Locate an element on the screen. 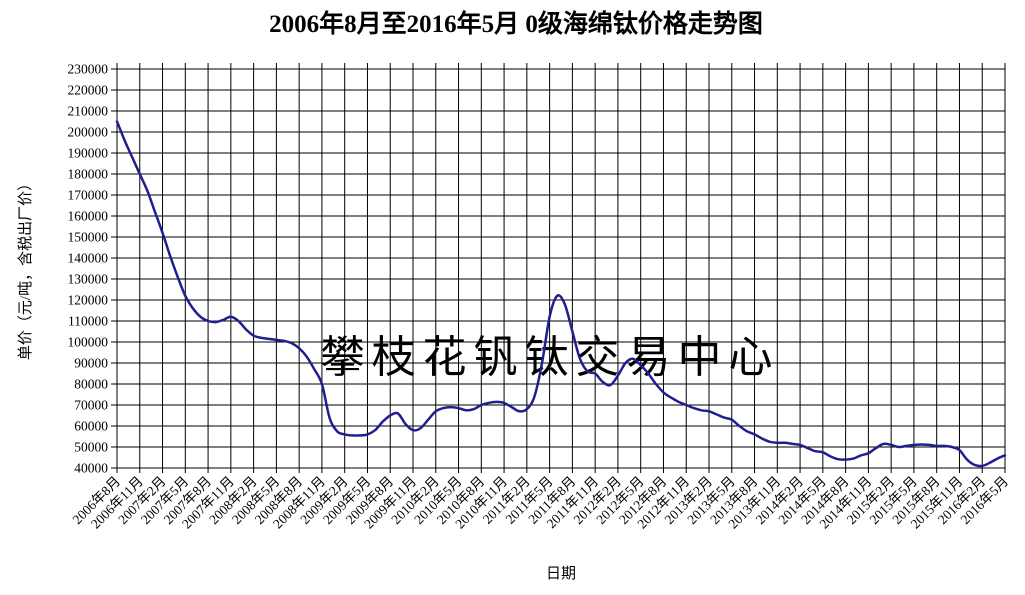  y-tick-label: 40000 is located at coordinates (91, 468).